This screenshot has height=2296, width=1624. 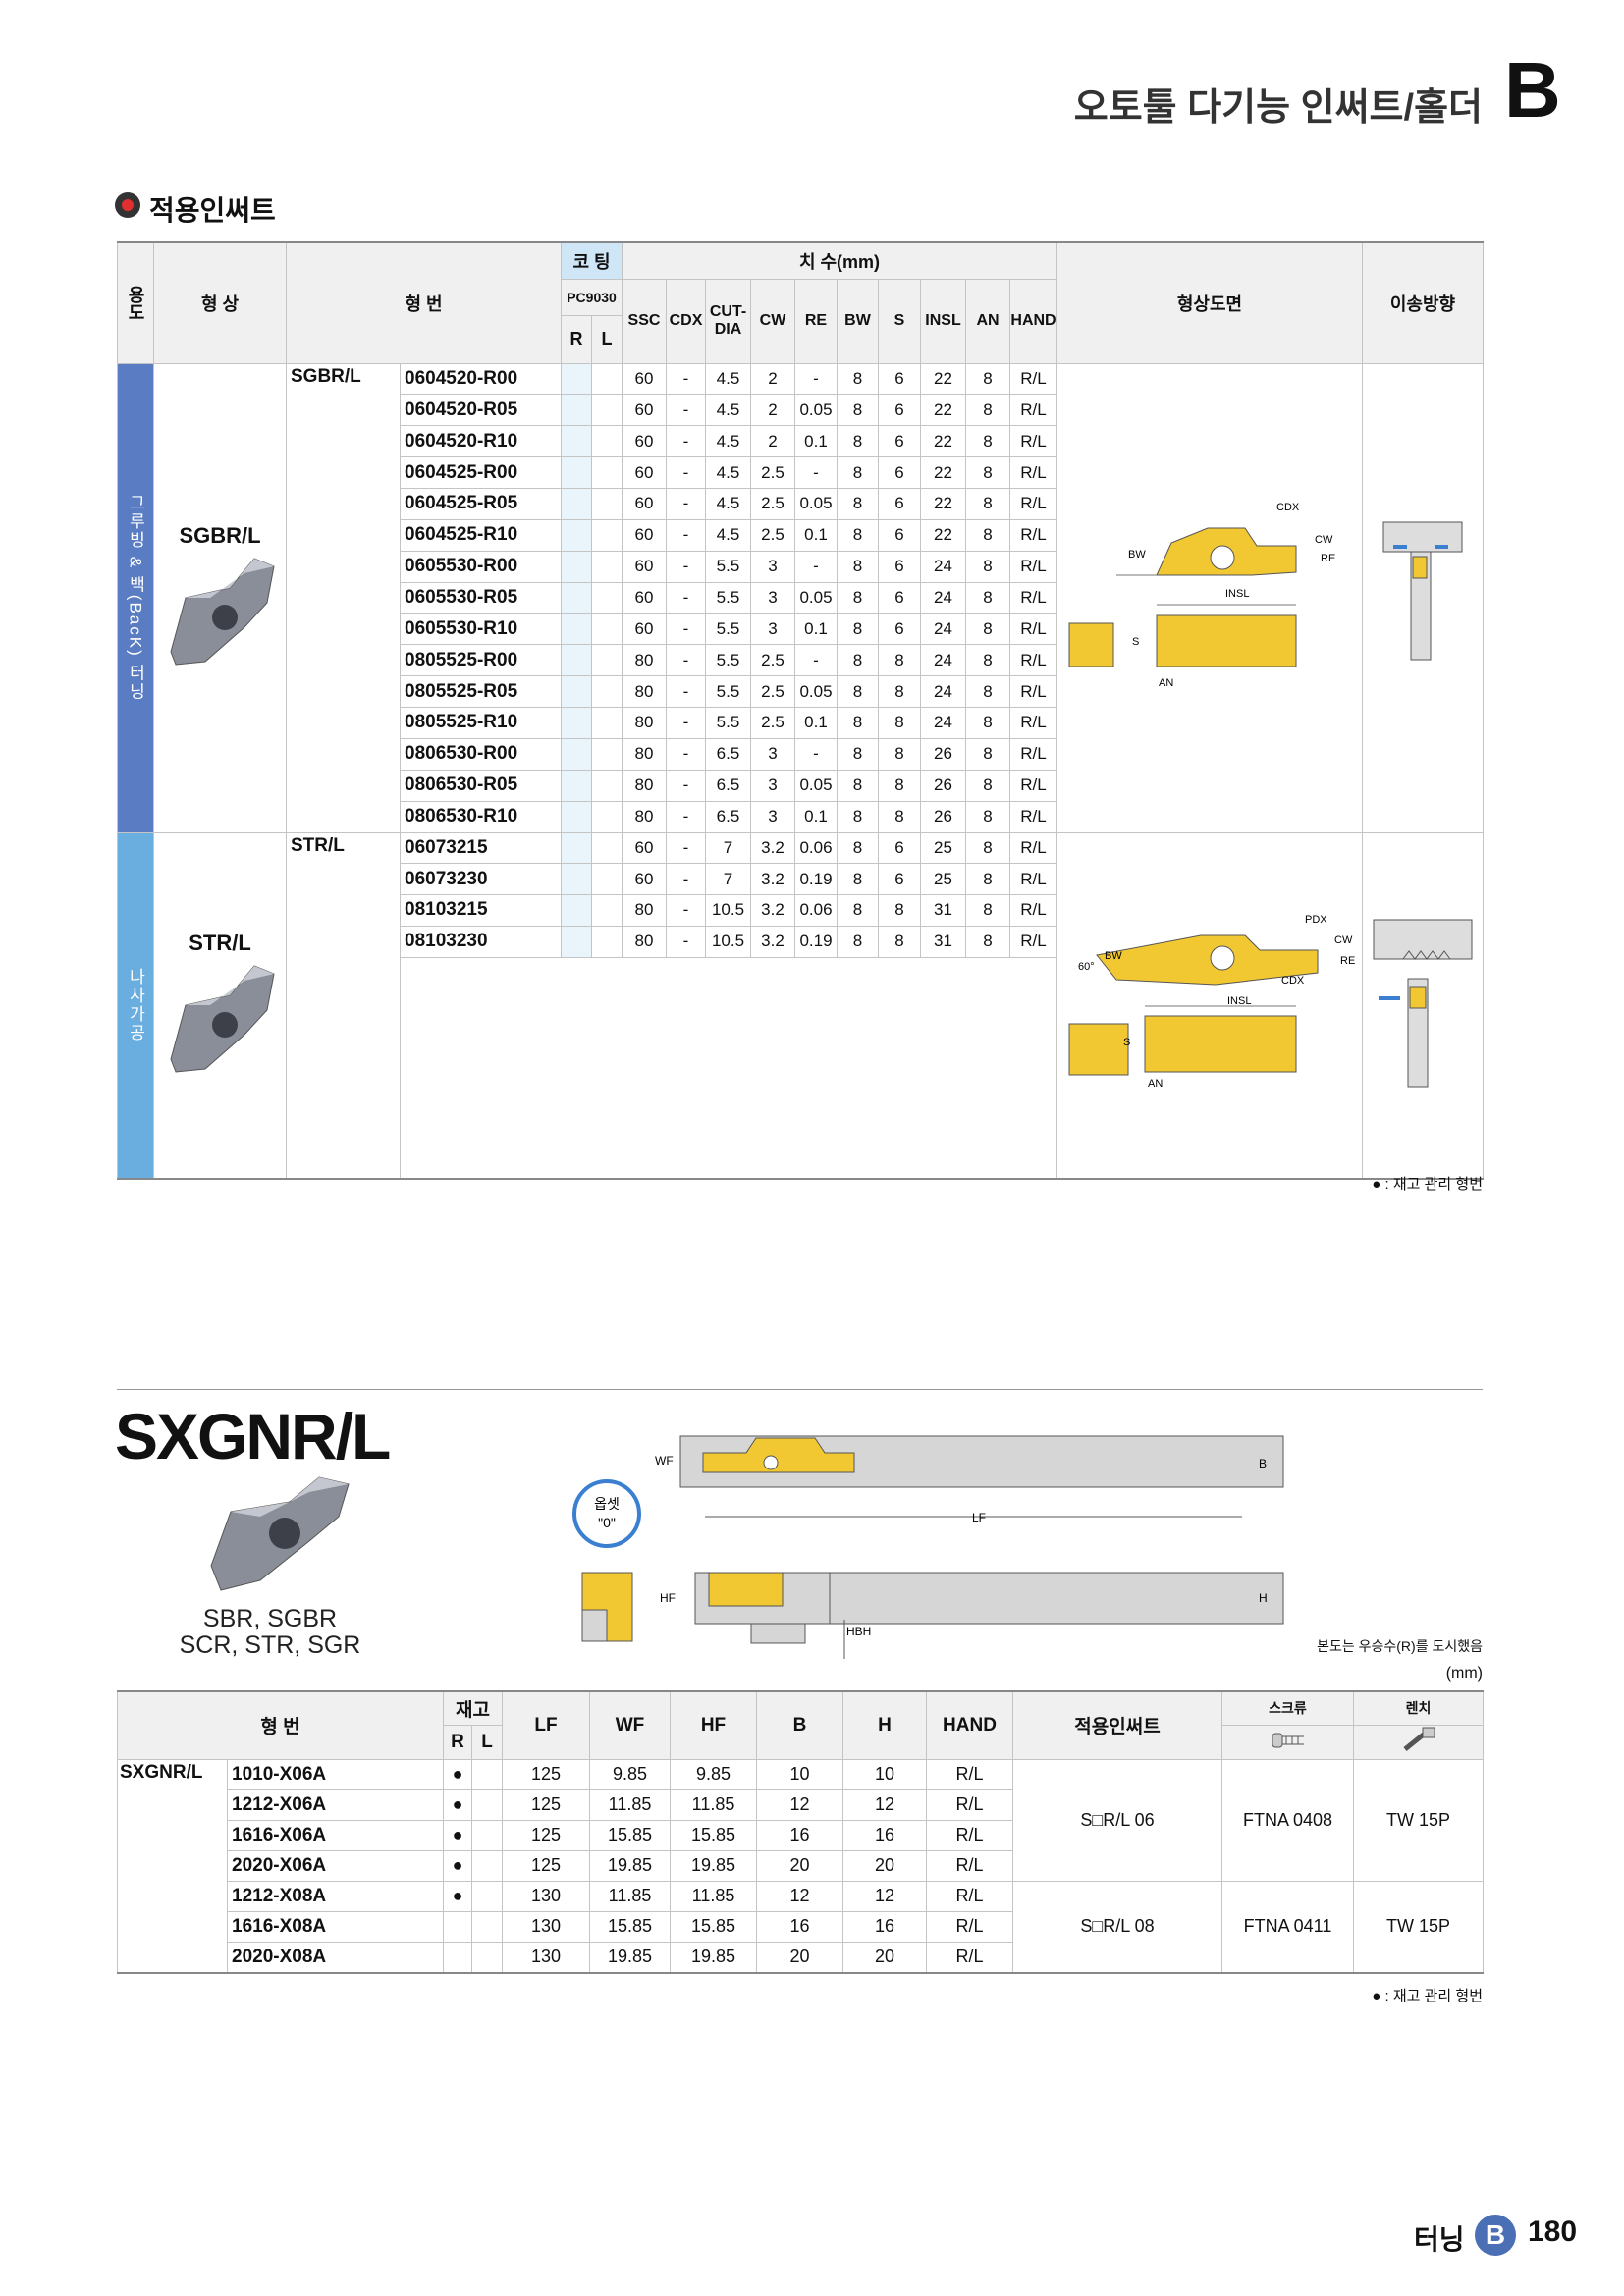 What do you see at coordinates (668, 1598) in the screenshot?
I see `dimension-label: HF` at bounding box center [668, 1598].